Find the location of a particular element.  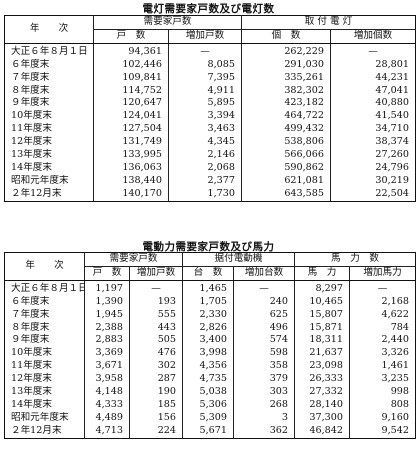

value-cell: 8,085 is located at coordinates (205, 65).